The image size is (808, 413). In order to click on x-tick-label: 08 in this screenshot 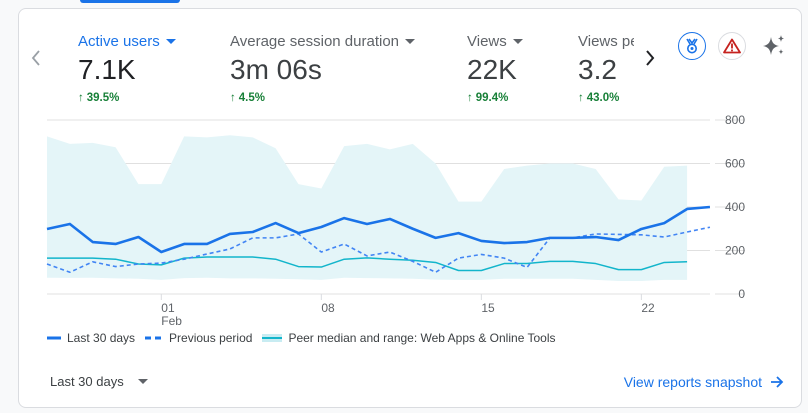, I will do `click(328, 308)`.